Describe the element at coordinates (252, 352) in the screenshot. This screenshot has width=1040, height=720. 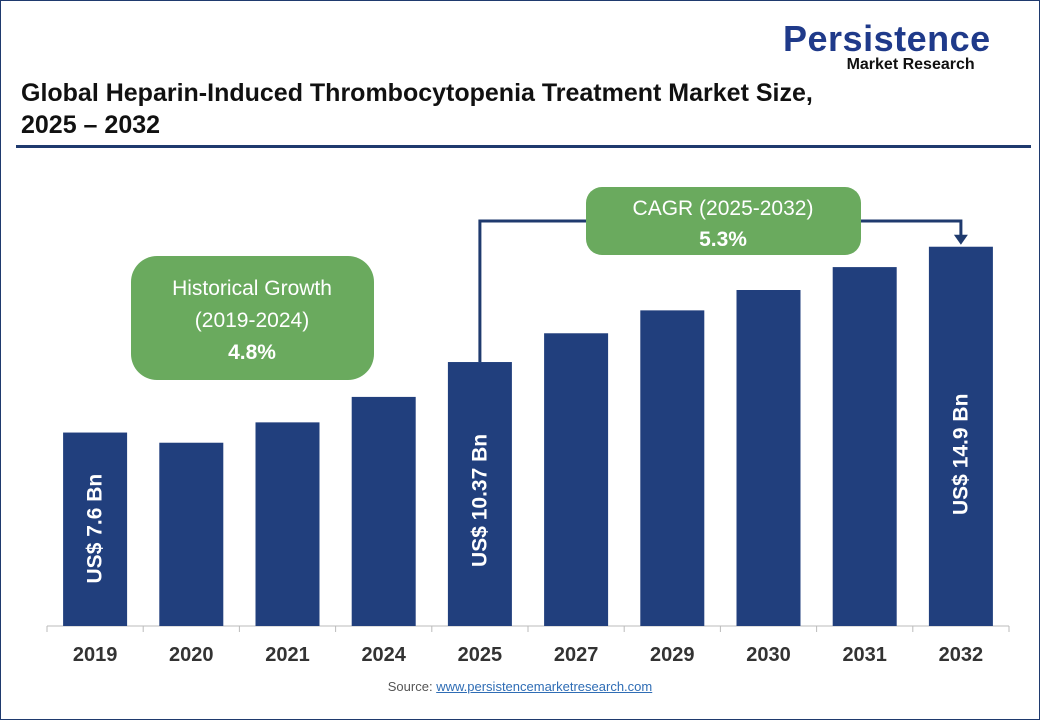
I see `historical-growth-value: 4.8%` at that location.